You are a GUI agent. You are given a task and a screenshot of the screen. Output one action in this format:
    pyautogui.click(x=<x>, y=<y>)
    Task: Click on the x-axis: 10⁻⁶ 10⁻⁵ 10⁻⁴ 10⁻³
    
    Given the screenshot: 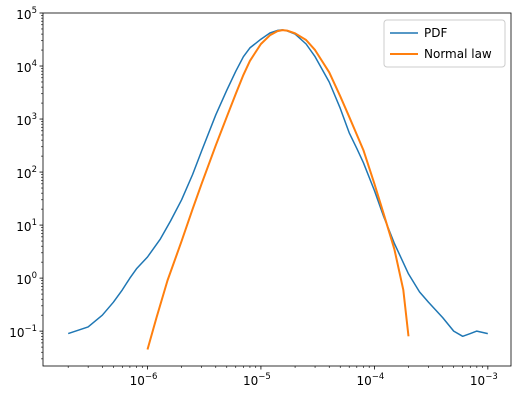 What is the action you would take?
    pyautogui.click(x=282, y=377)
    